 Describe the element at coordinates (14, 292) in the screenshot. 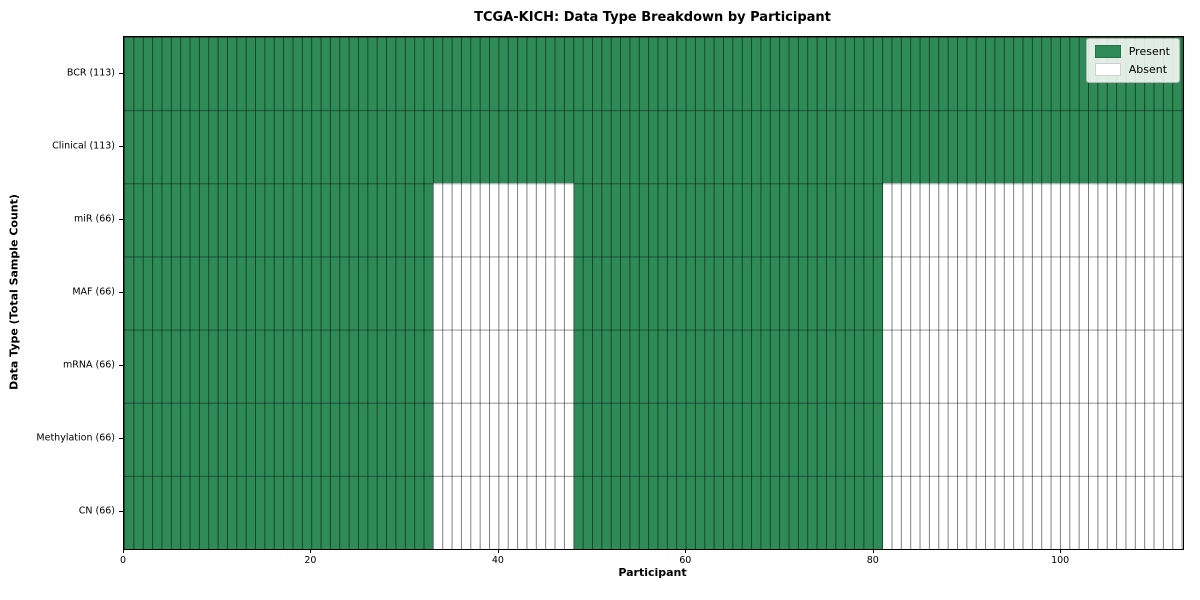

I see `y-axis-label: Data Type (Total Sample Count)` at that location.